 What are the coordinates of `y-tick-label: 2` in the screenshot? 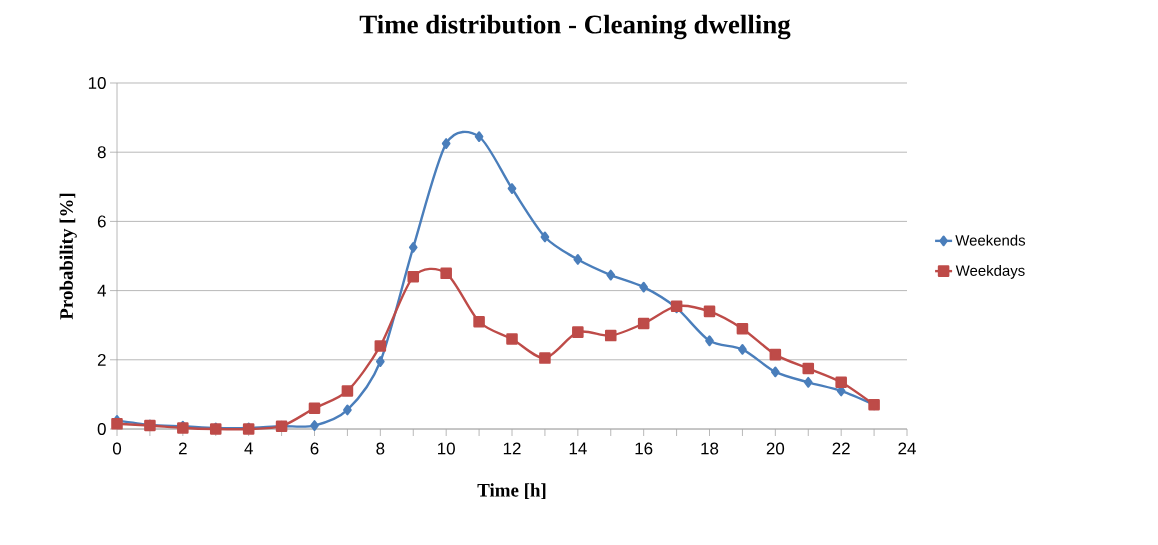 It's located at (101, 359).